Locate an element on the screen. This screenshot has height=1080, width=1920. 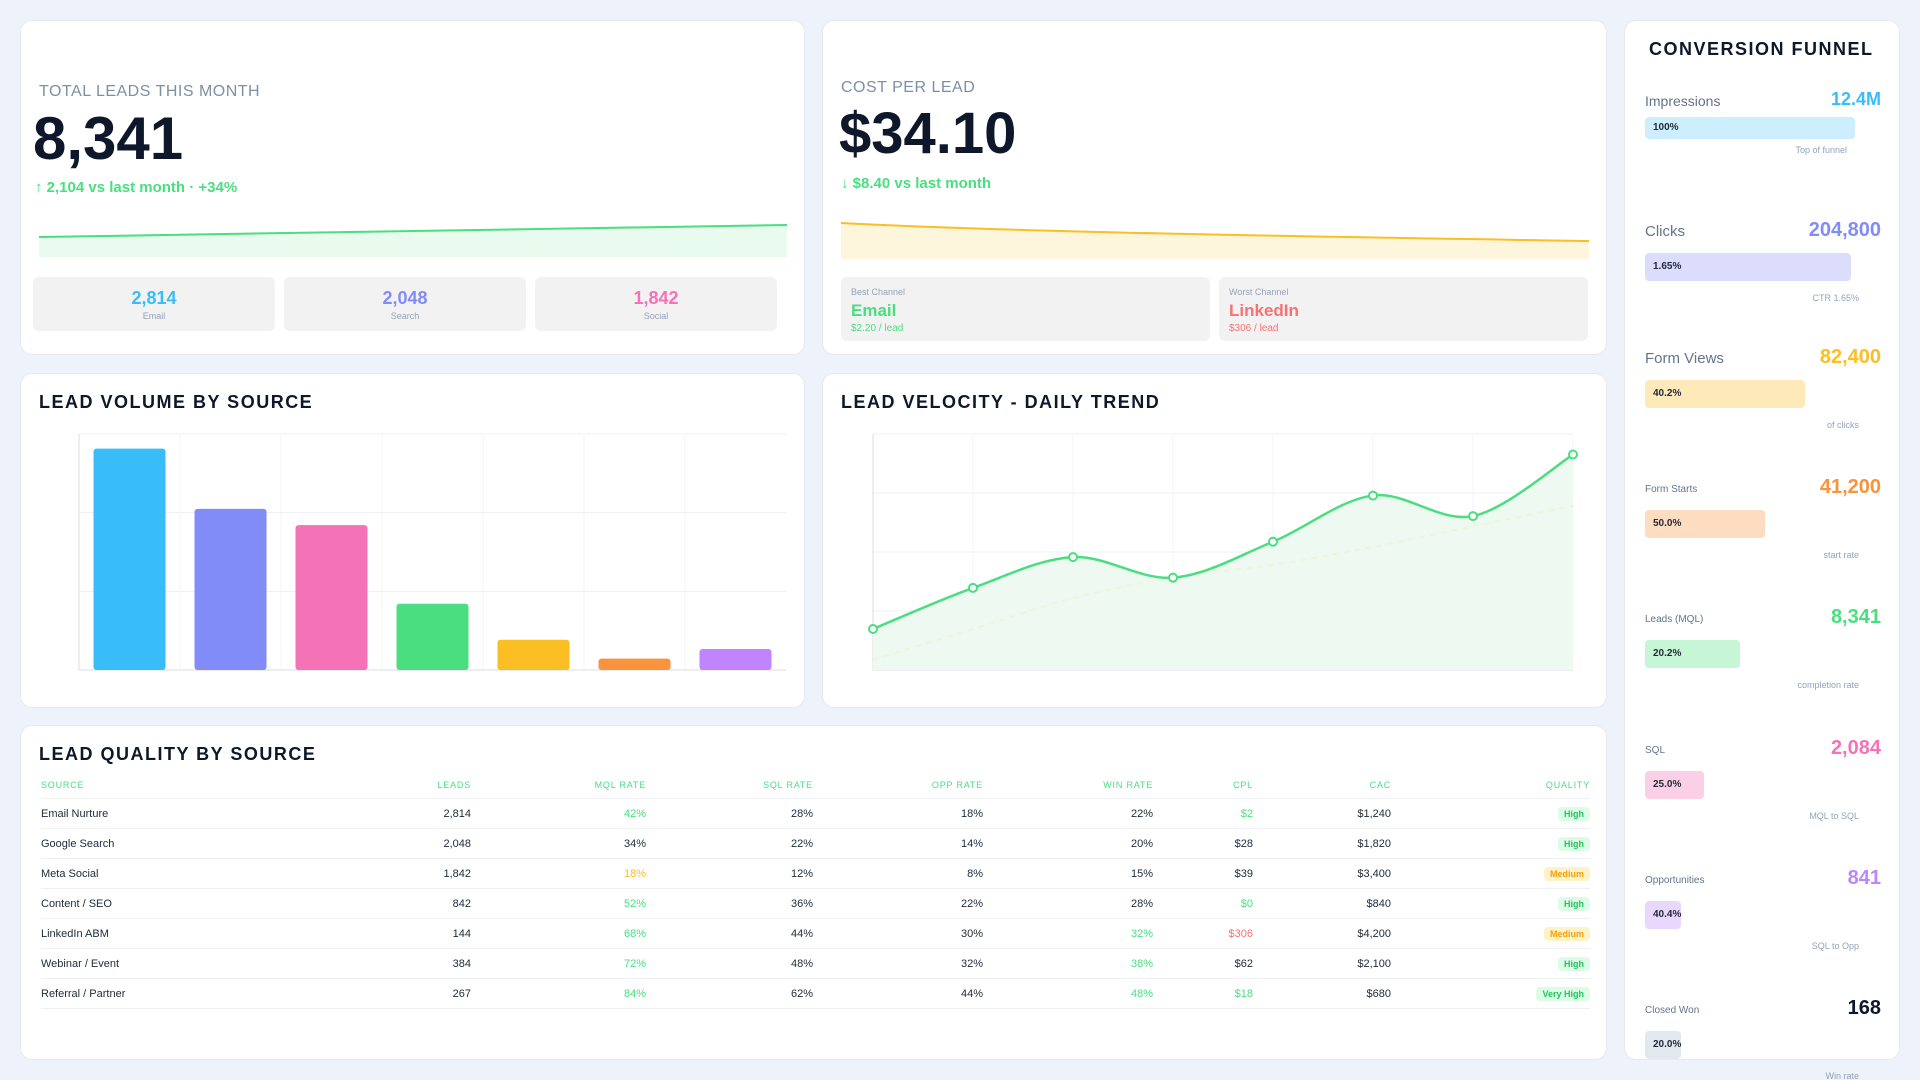
column-header: SOURCE is located at coordinates (221, 789).